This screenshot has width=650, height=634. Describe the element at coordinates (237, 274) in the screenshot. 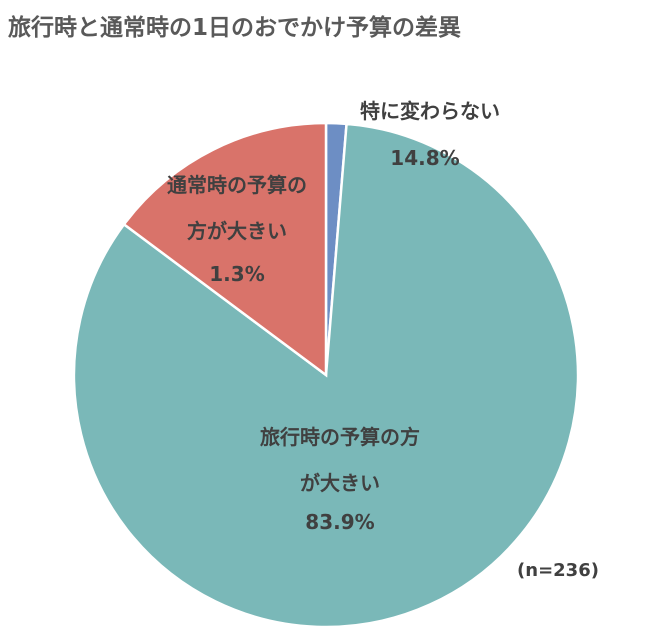

I see `value-label: 1.3%` at that location.